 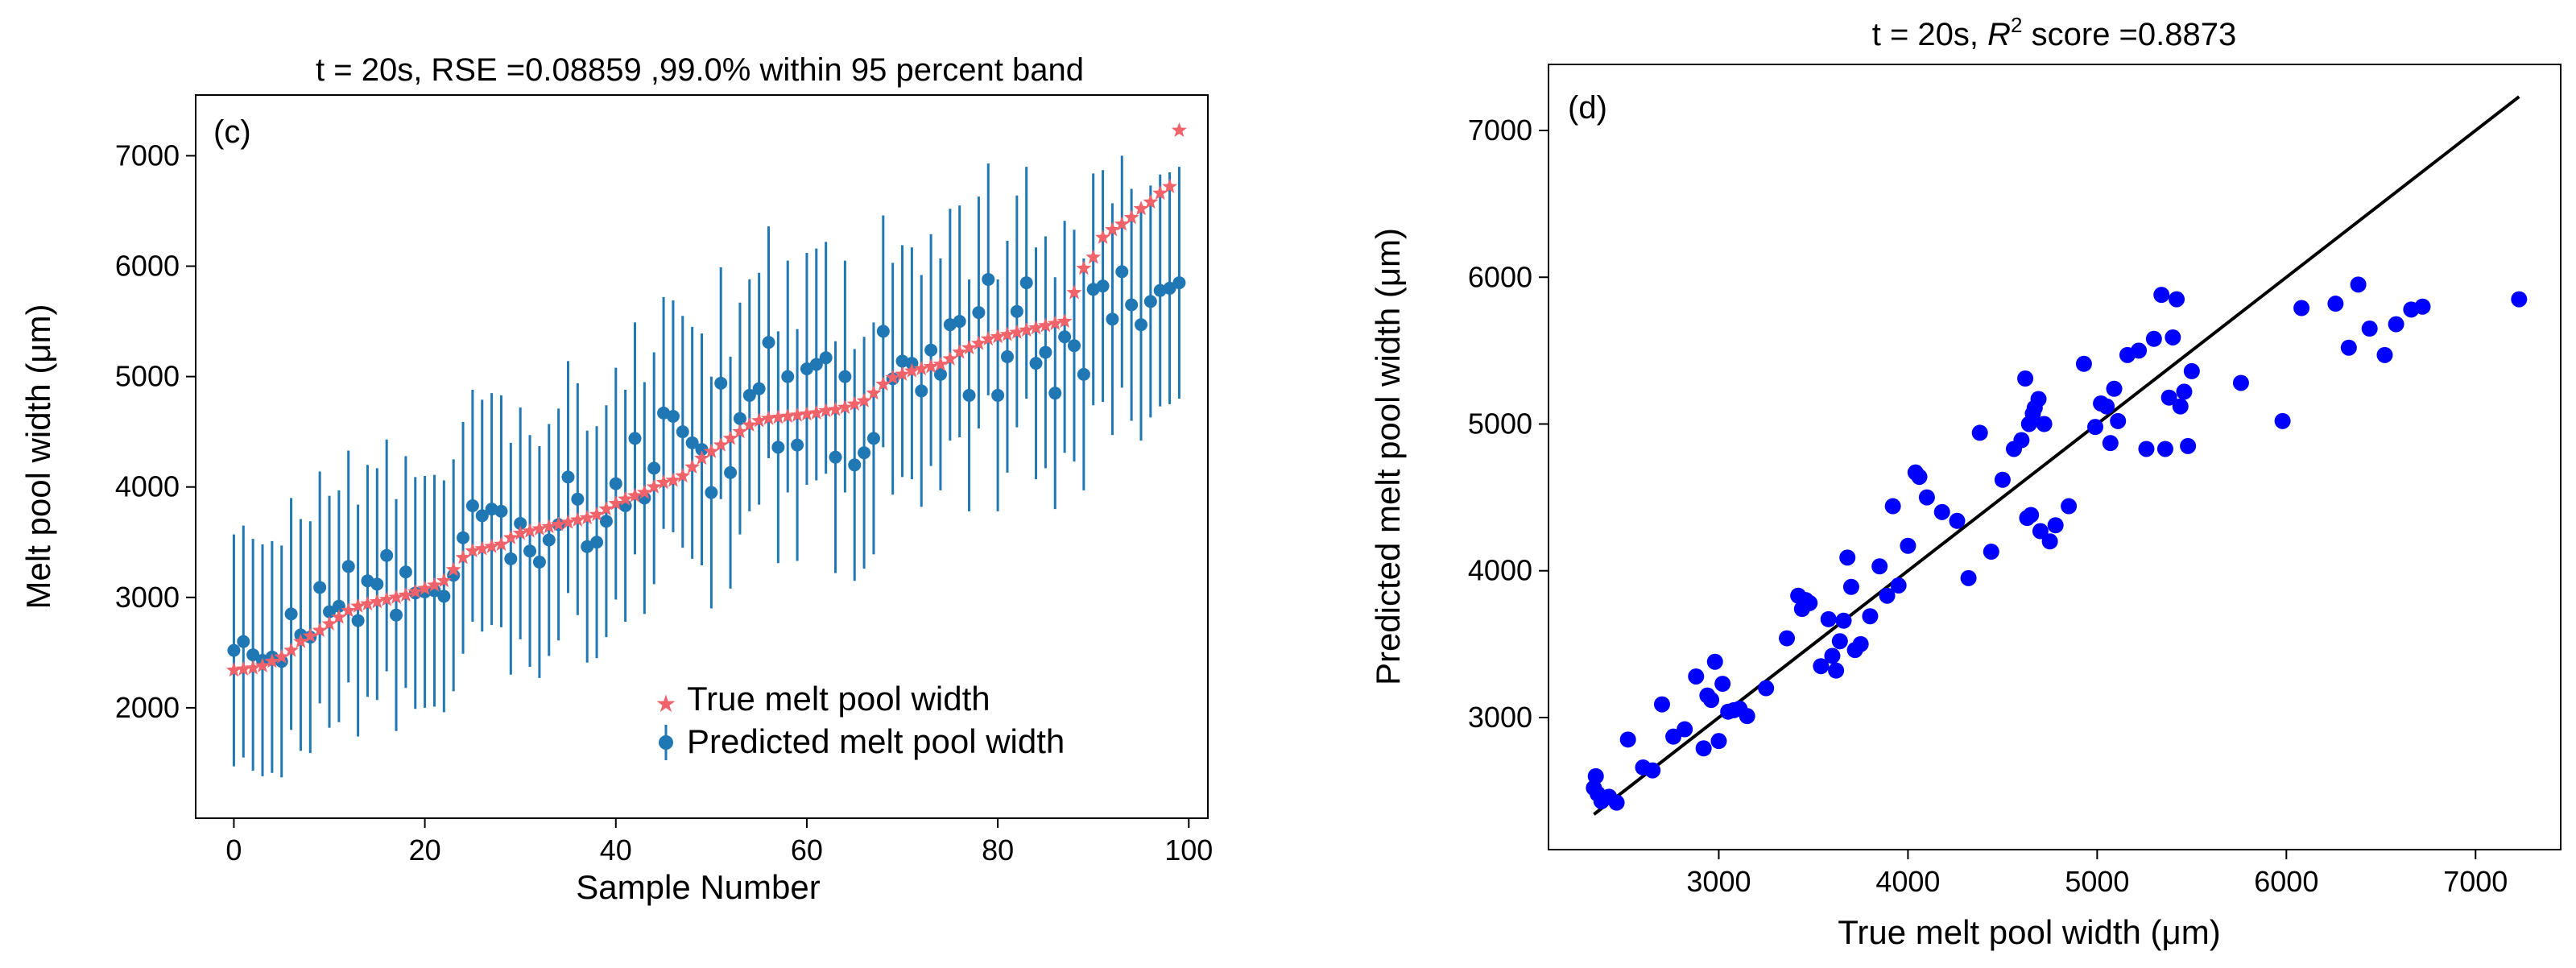 What do you see at coordinates (1188, 850) in the screenshot?
I see `c-xtick-label: 100` at bounding box center [1188, 850].